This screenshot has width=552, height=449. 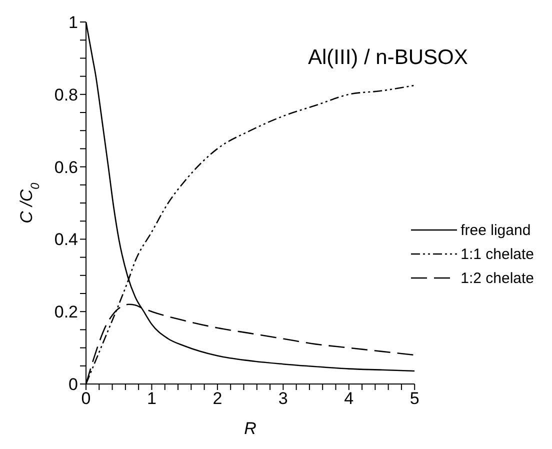 I want to click on y-tick-label: 0.2, so click(x=66, y=312).